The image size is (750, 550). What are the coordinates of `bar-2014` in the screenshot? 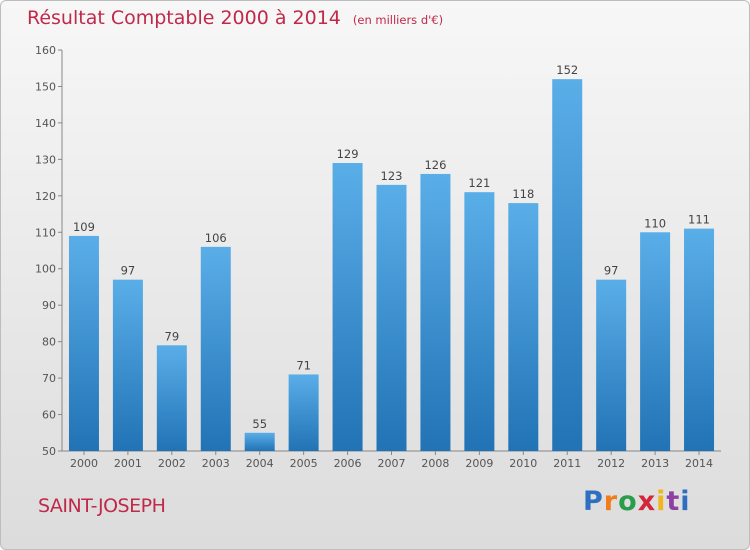 It's located at (699, 339).